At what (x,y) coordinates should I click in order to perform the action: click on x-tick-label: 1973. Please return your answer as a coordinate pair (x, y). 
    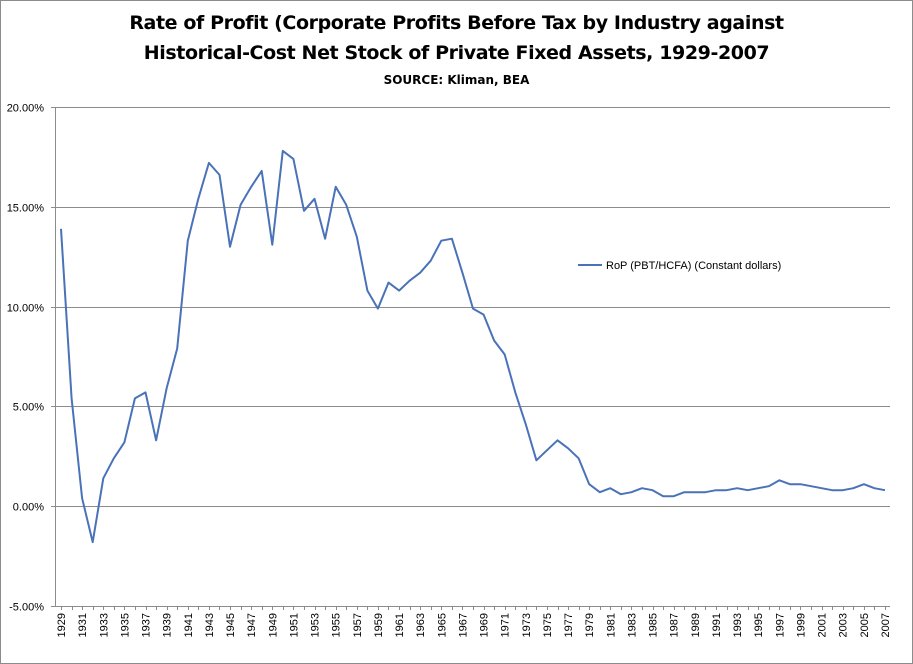
    Looking at the image, I should click on (527, 625).